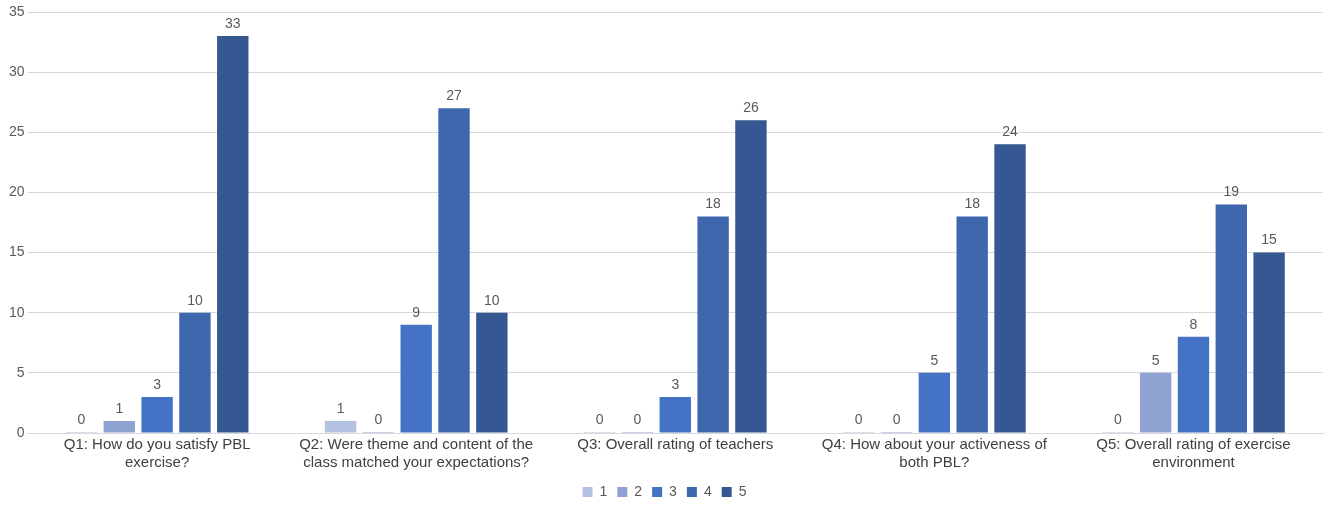 Image resolution: width=1335 pixels, height=513 pixels. I want to click on y-tick-label: 15, so click(16, 251).